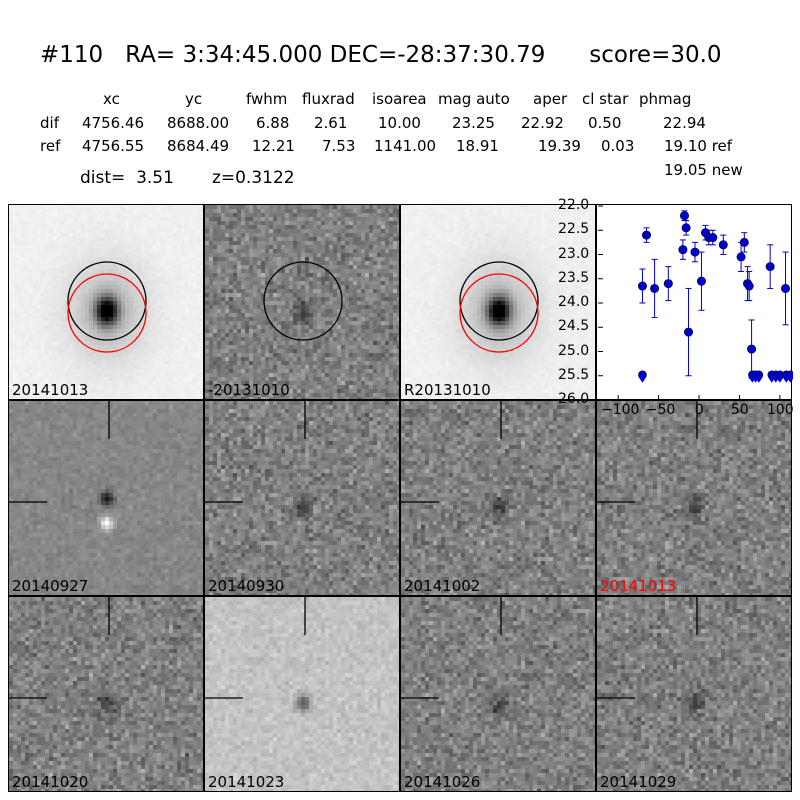 This screenshot has width=800, height=800. Describe the element at coordinates (498, 694) in the screenshot. I see `image-panel: 20141026` at that location.